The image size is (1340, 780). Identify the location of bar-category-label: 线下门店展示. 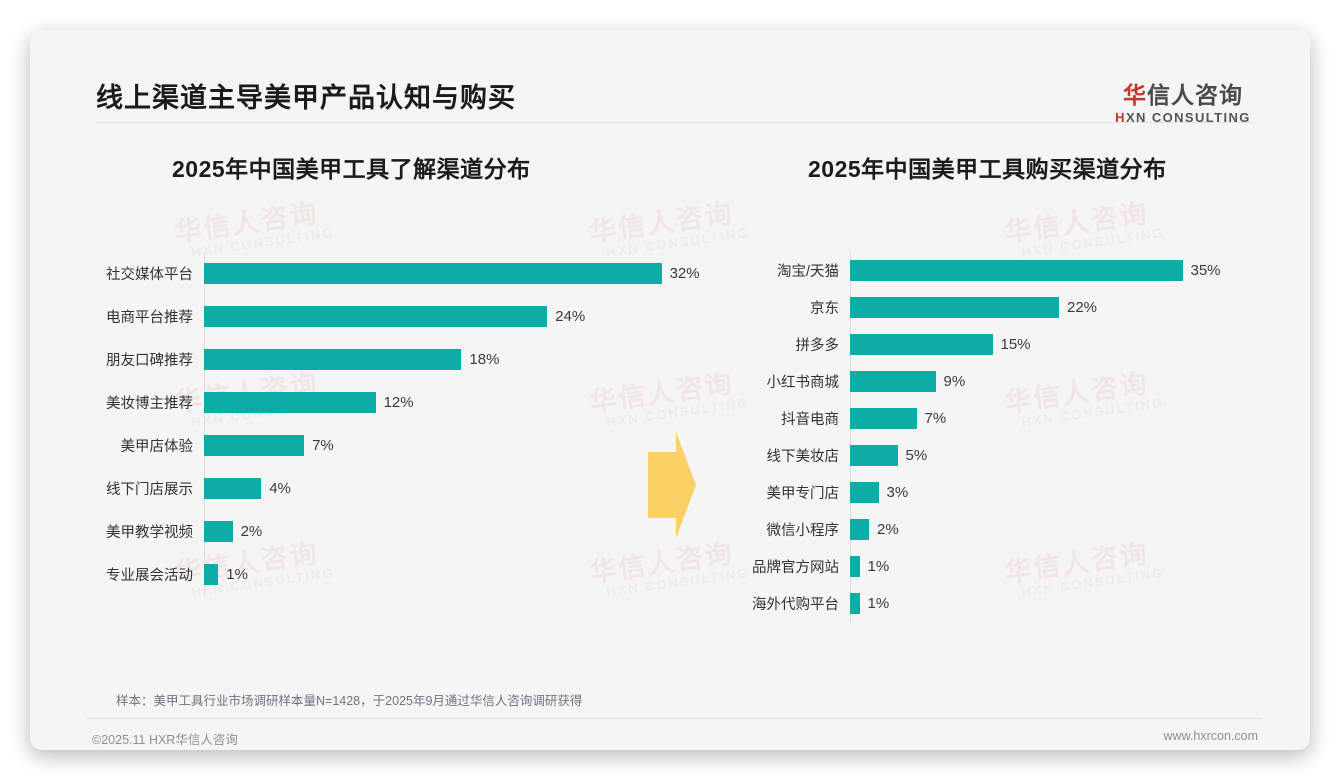
(149, 490).